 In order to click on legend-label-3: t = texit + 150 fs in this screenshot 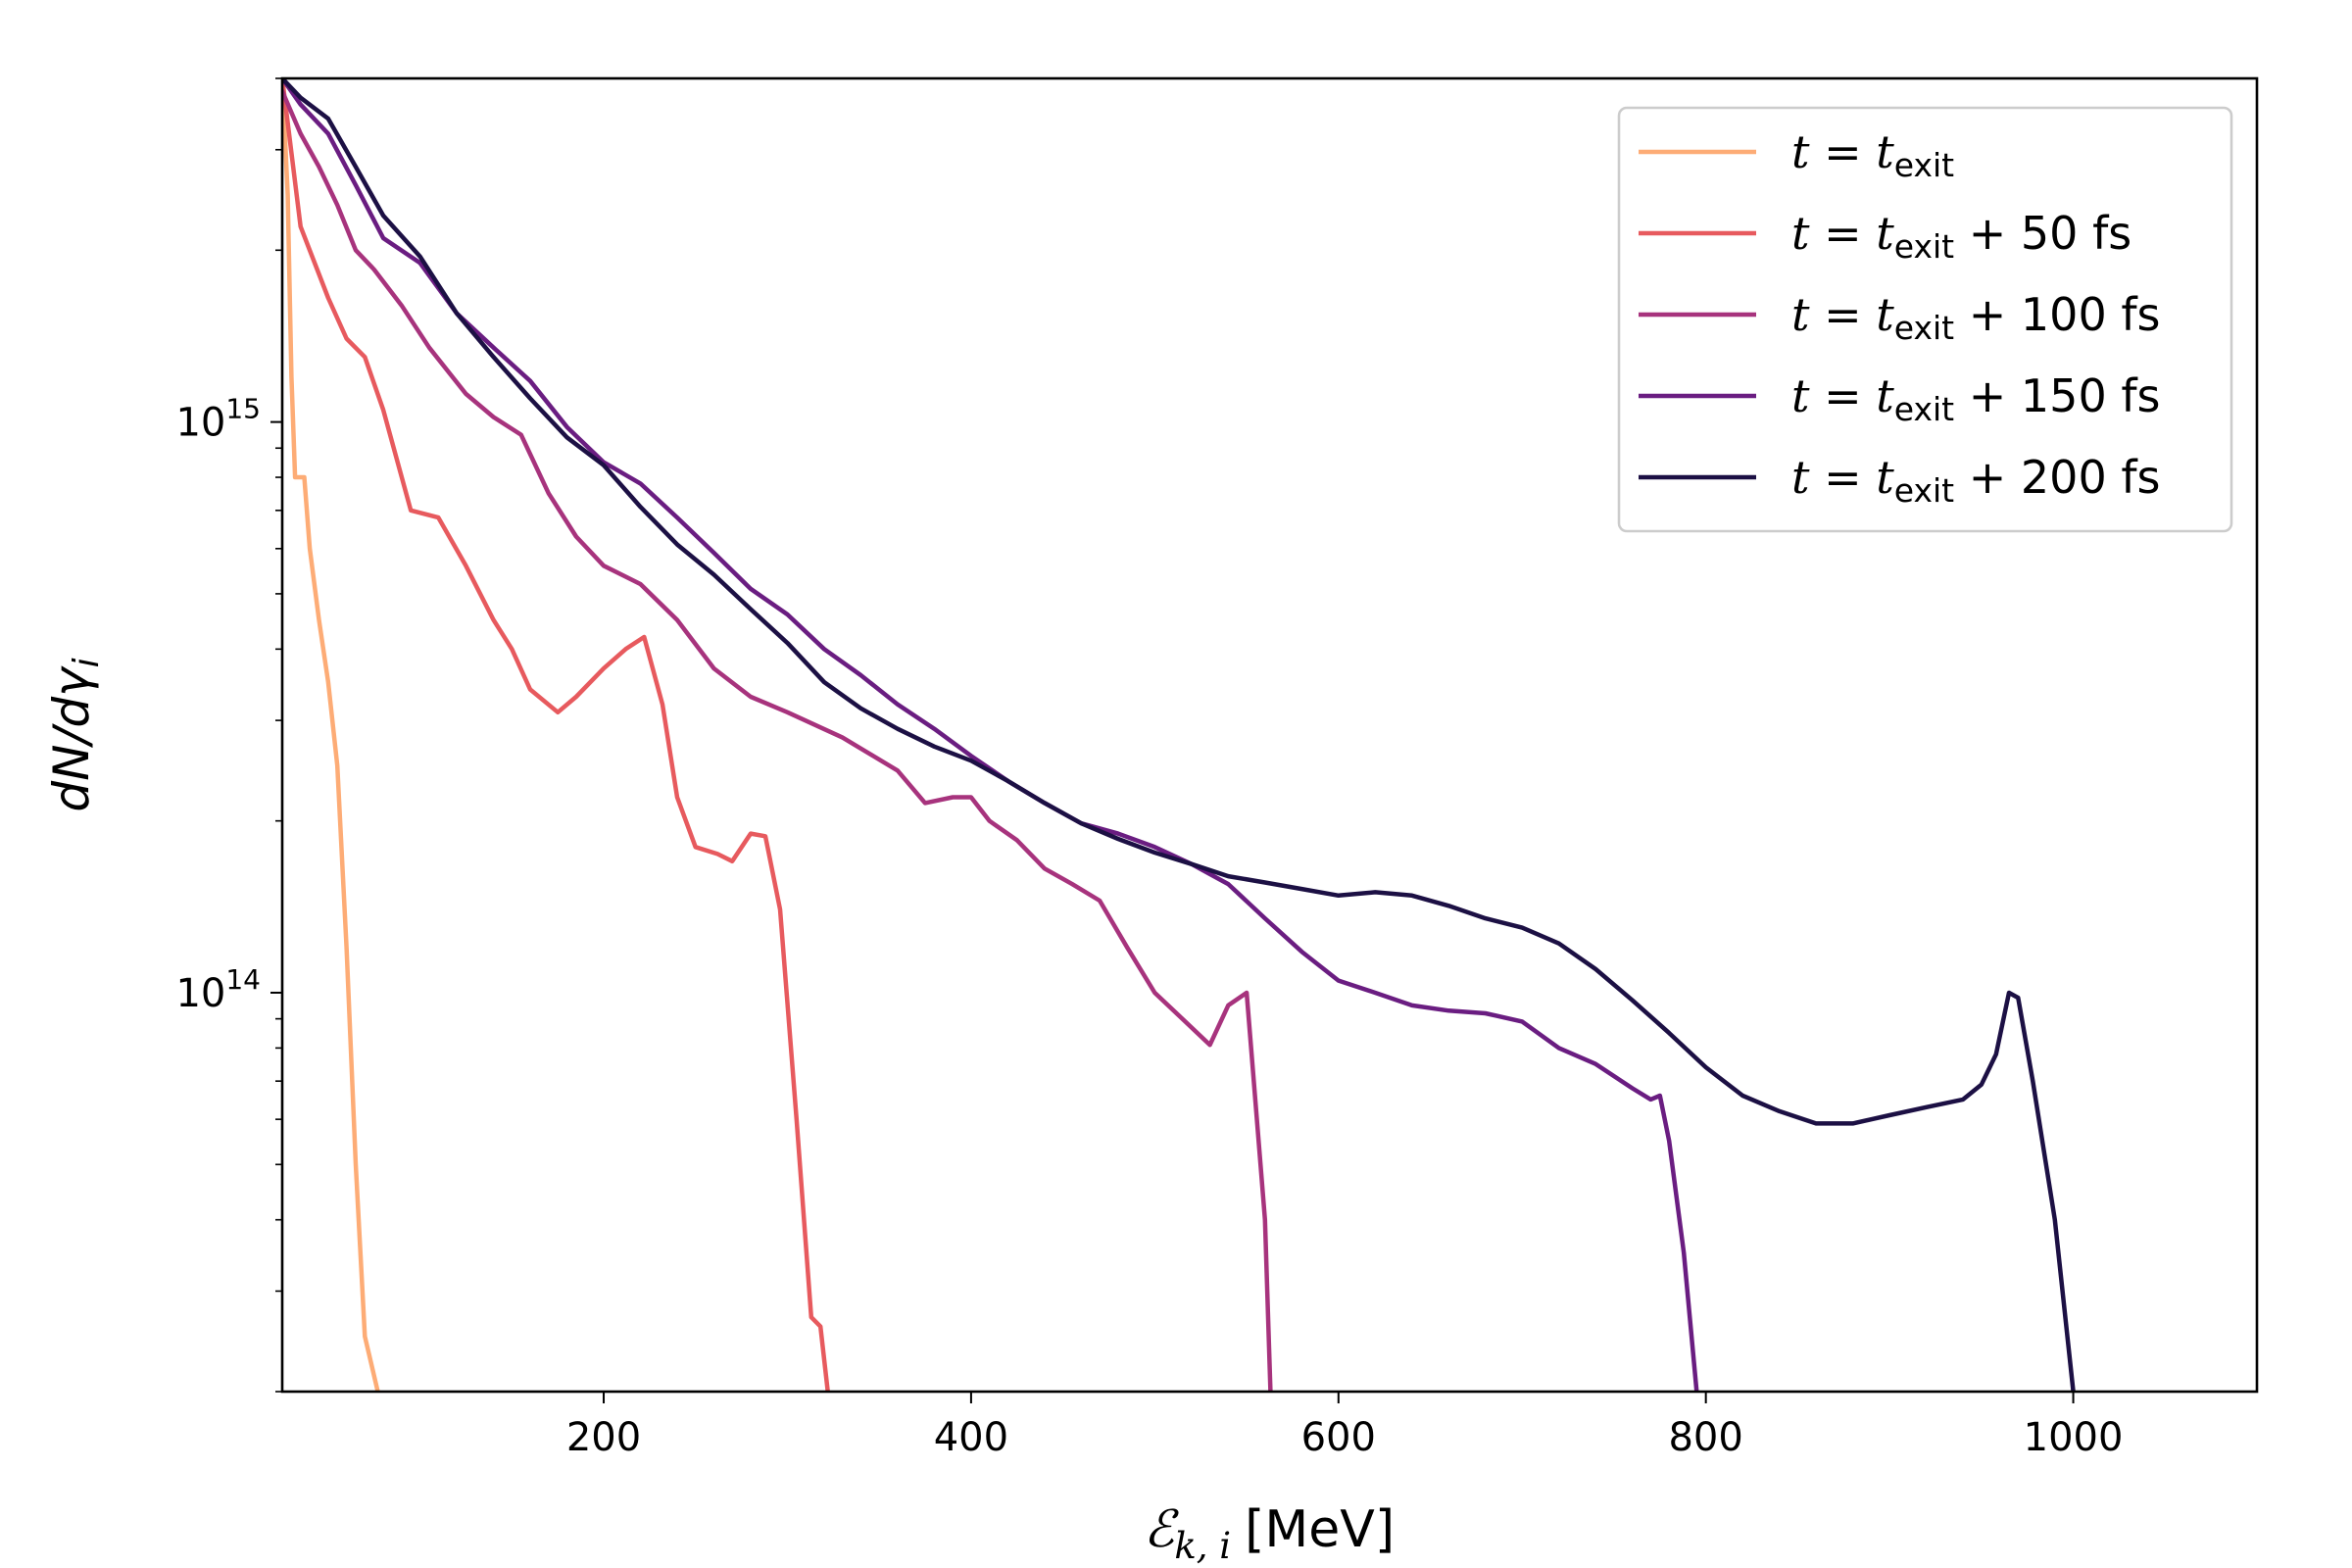, I will do `click(1976, 398)`.